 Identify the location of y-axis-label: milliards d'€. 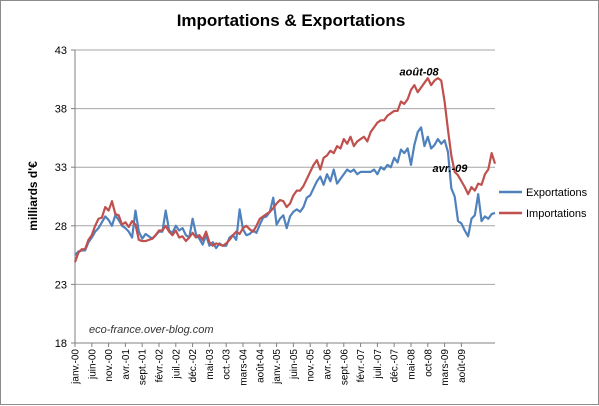
(33, 196).